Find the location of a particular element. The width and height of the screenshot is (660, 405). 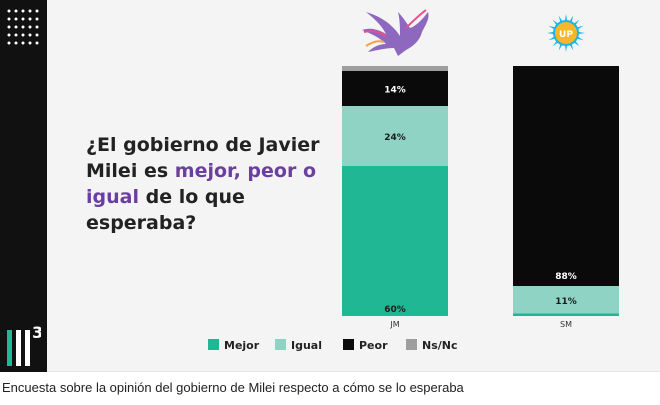

data-label: 24% is located at coordinates (395, 138).